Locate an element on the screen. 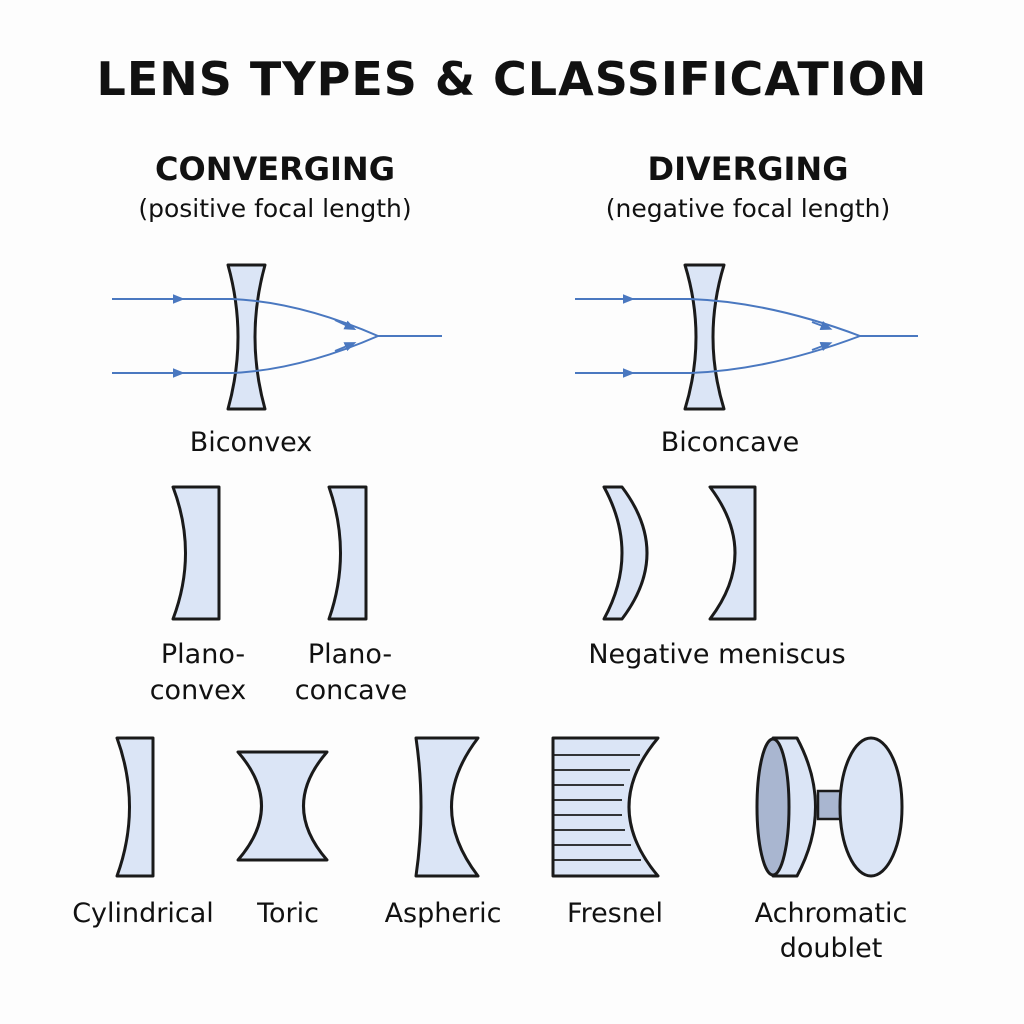  converging-heading: CONVERGING is located at coordinates (275, 169).